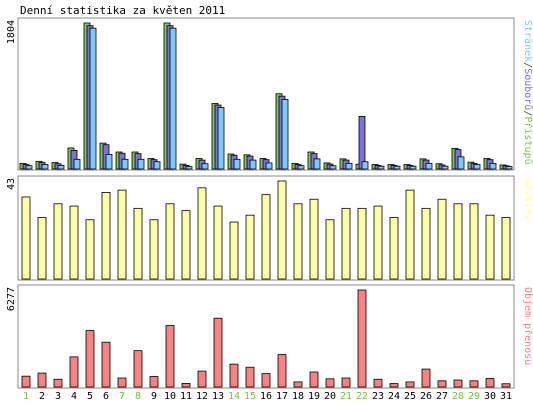 This screenshot has width=533, height=405. I want to click on x-tick-label-19: 19, so click(314, 396).